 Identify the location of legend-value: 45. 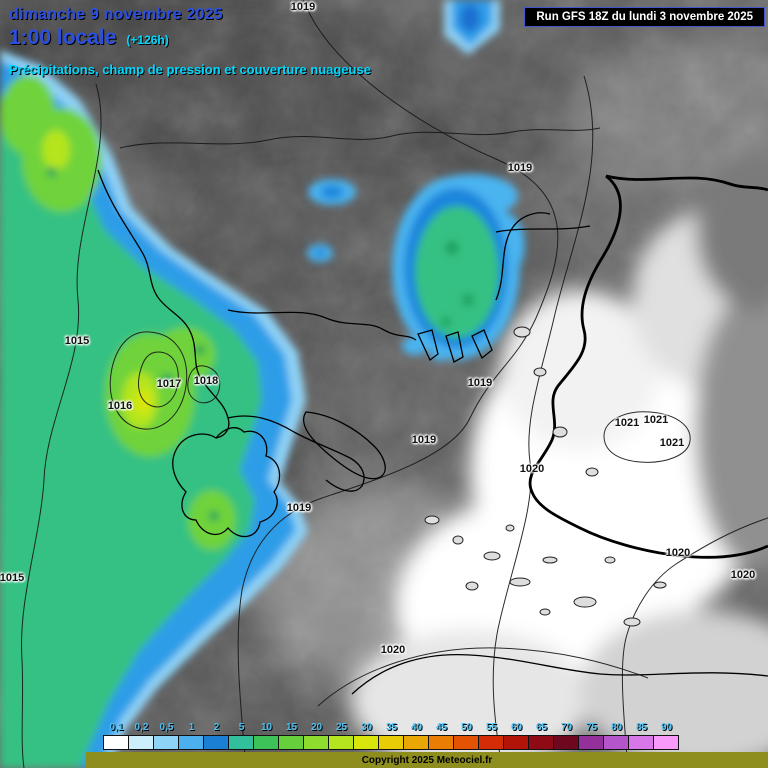
(441, 727).